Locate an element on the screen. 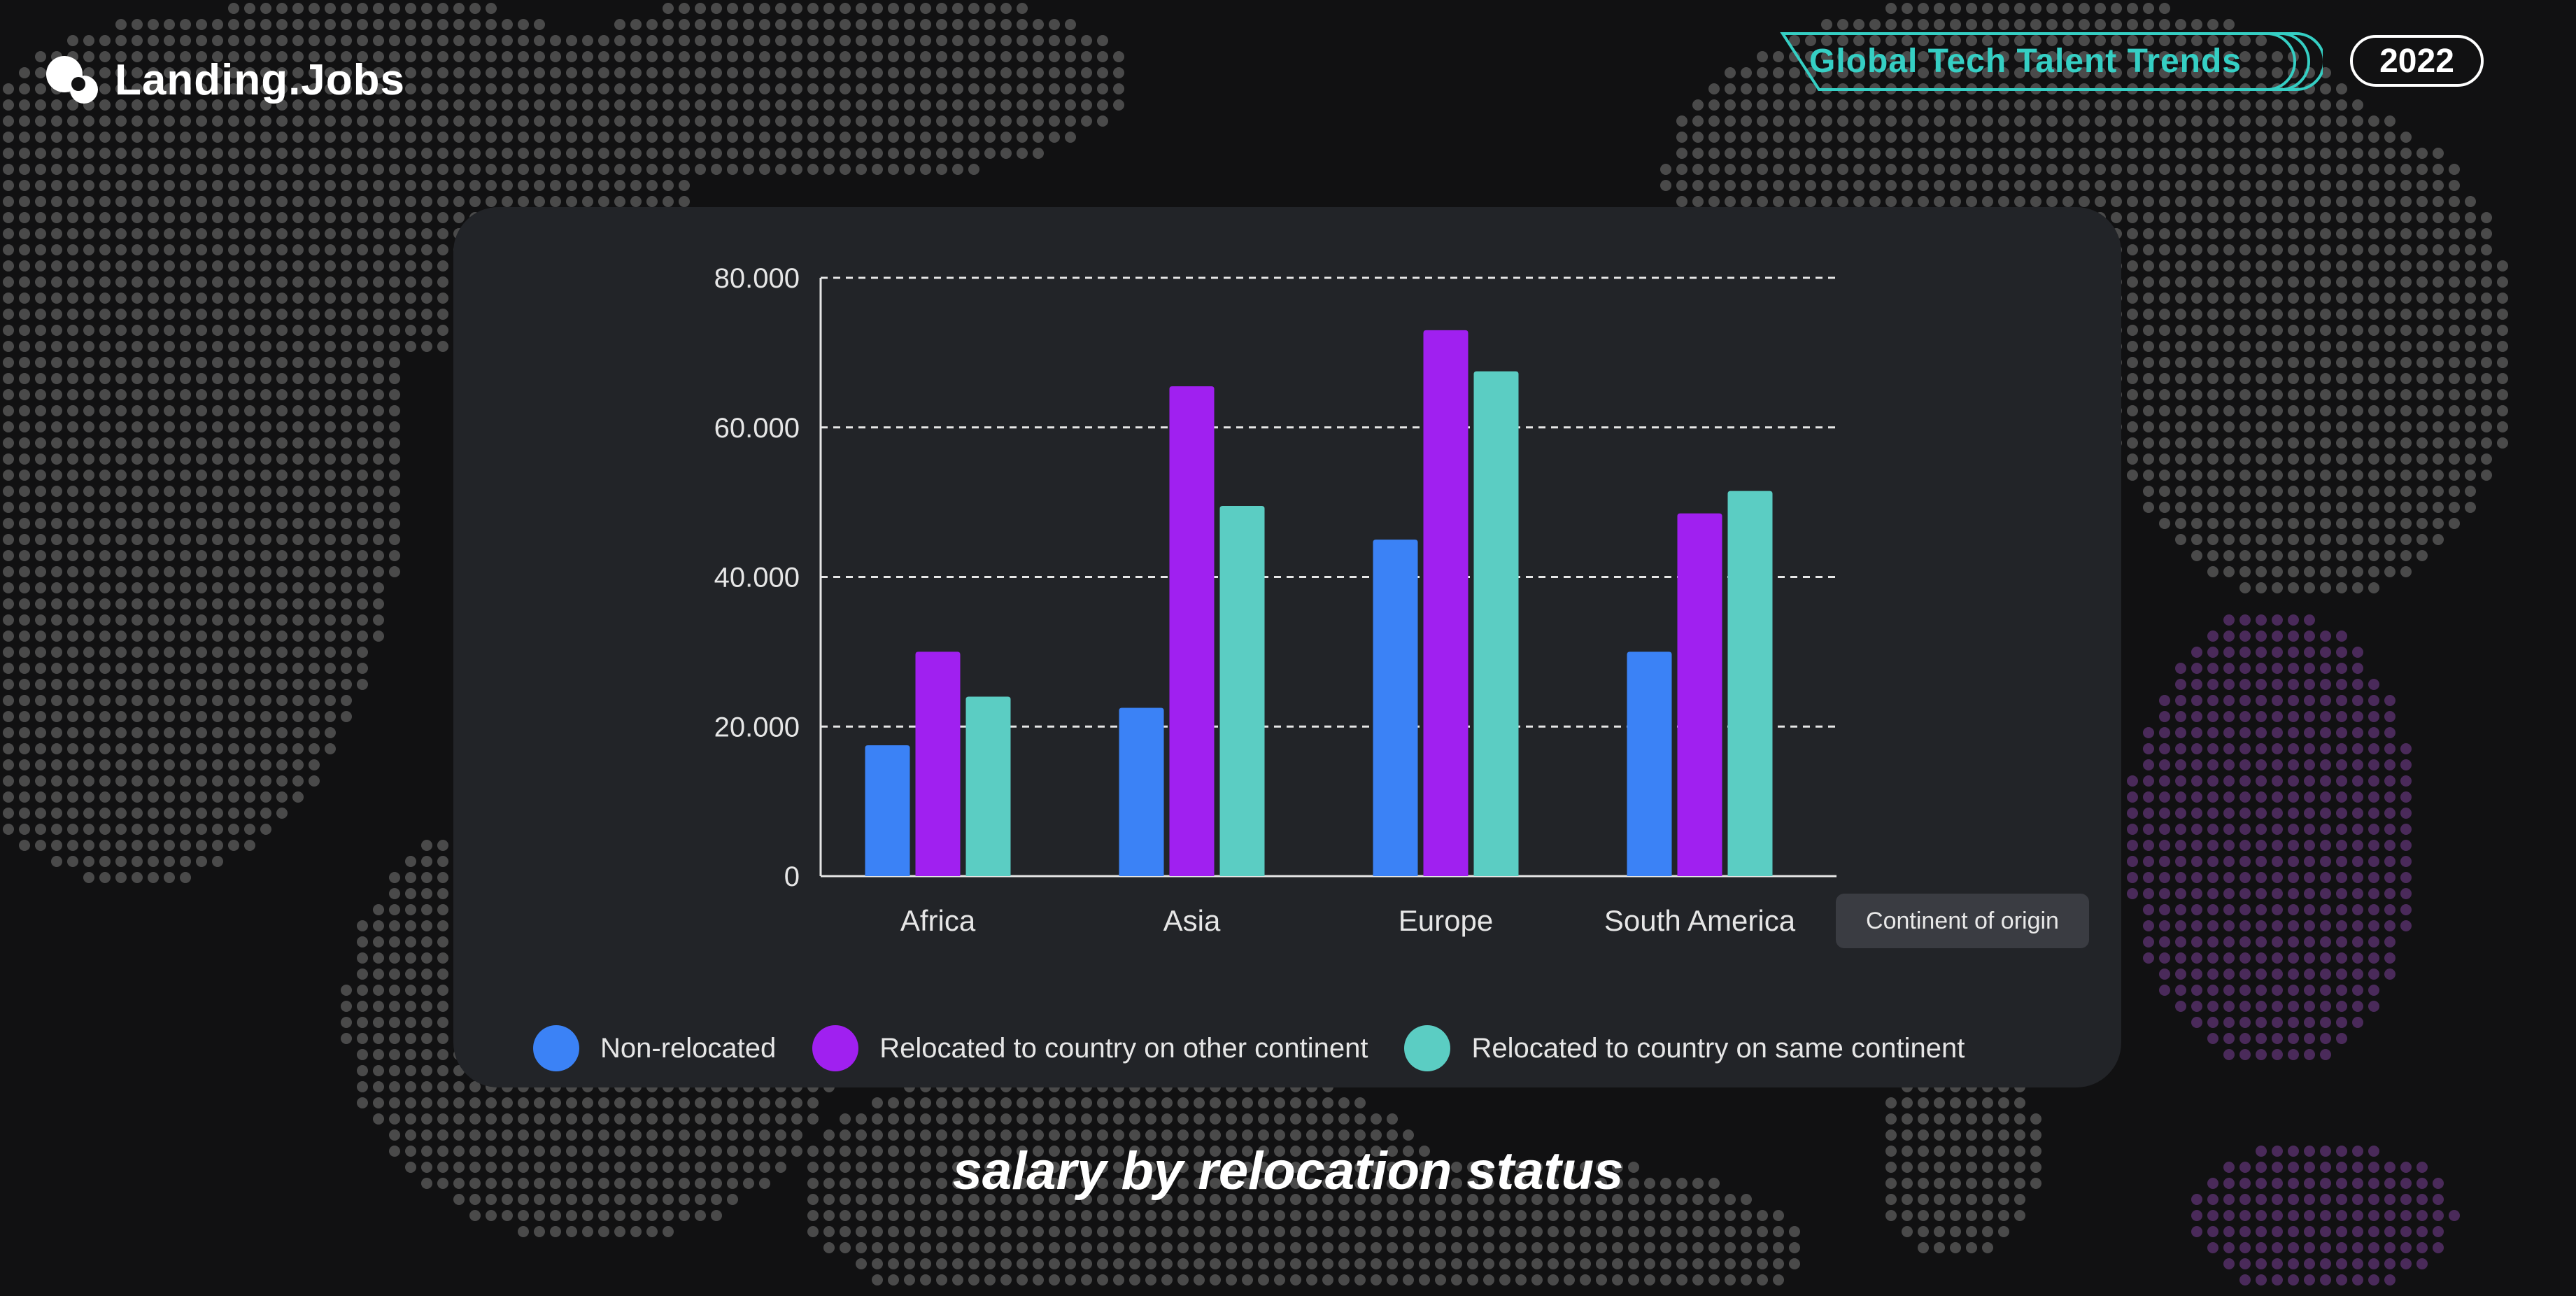 The height and width of the screenshot is (1296, 2576). badge-label: Global Tech Talent Trends is located at coordinates (2025, 61).